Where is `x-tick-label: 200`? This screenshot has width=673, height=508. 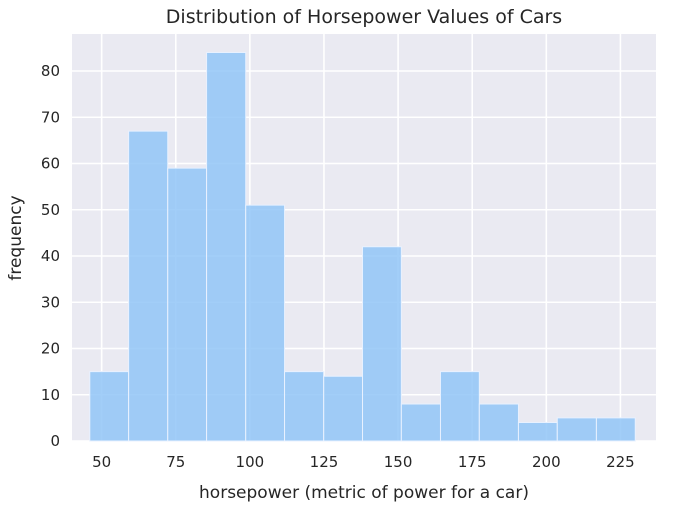
x-tick-label: 200 is located at coordinates (546, 462).